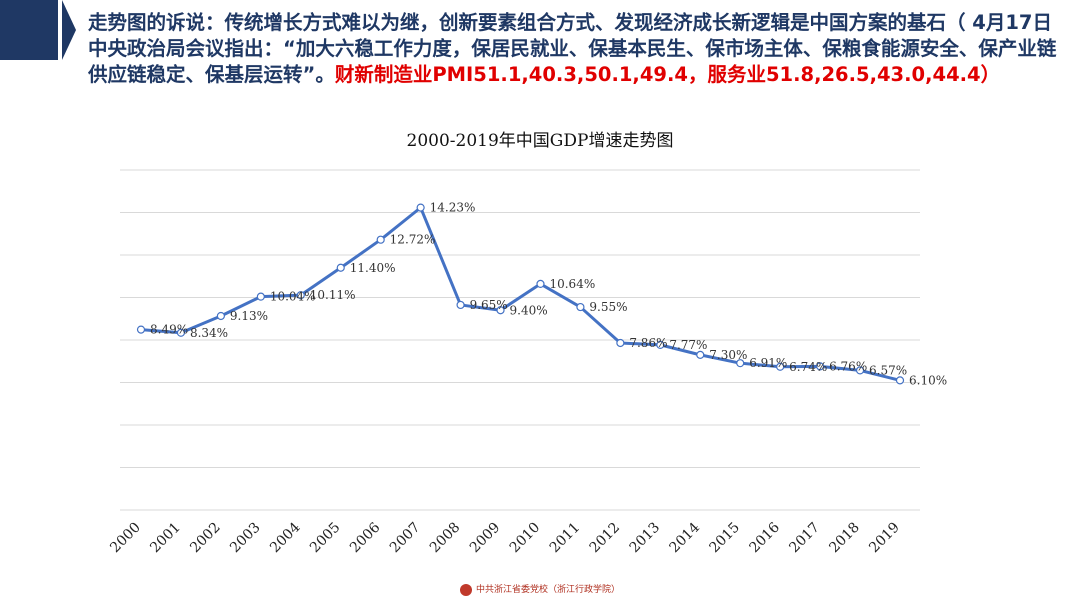  What do you see at coordinates (804, 538) in the screenshot?
I see `x-tick-label: 2017` at bounding box center [804, 538].